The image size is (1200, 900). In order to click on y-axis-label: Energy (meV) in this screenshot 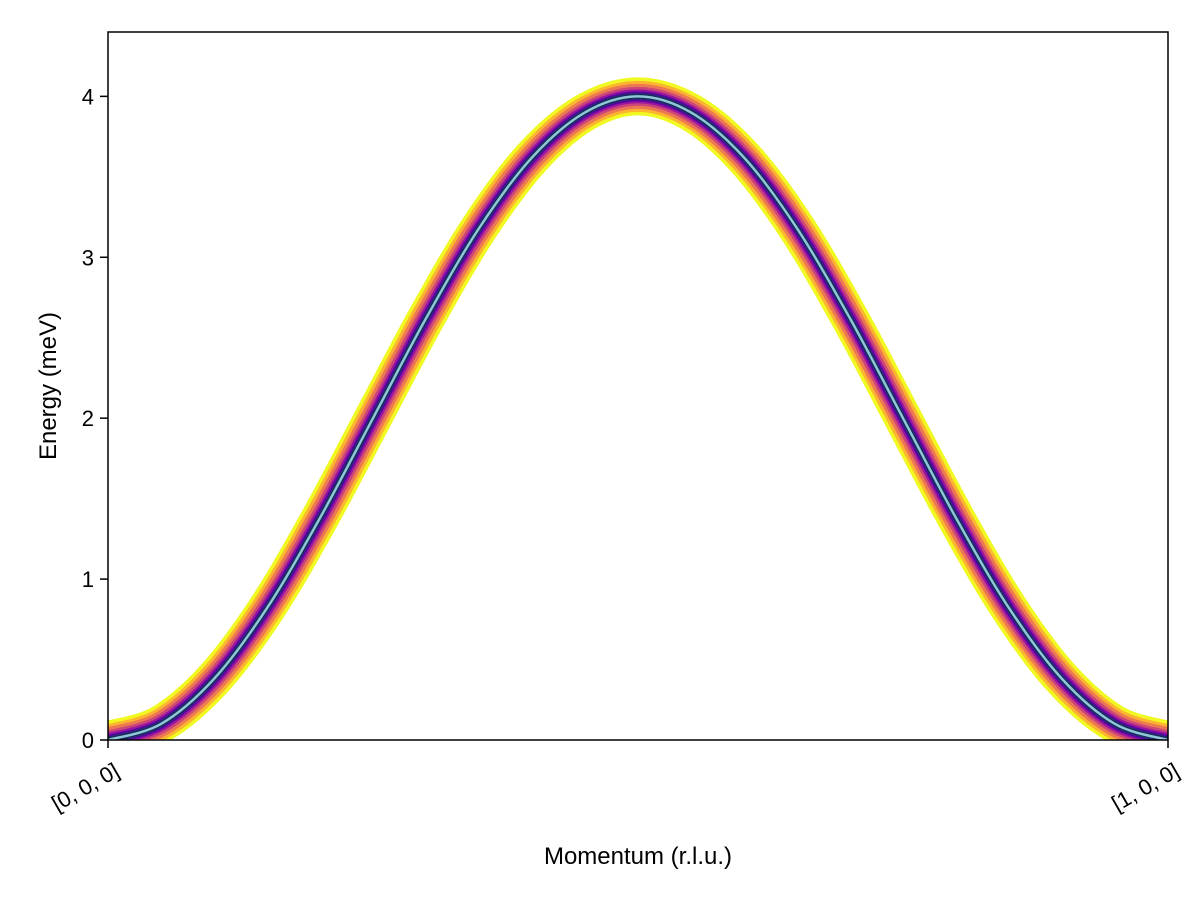, I will do `click(48, 386)`.